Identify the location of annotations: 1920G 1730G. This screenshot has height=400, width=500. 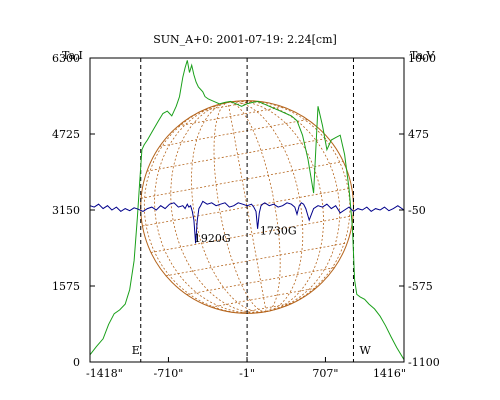
(245, 235).